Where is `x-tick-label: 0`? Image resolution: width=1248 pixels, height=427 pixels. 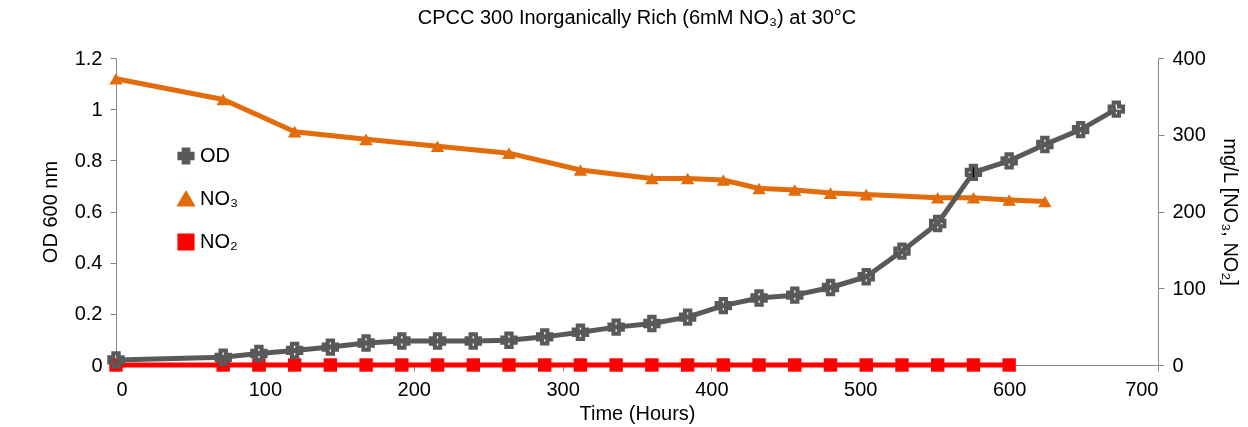
x-tick-label: 0 is located at coordinates (122, 388).